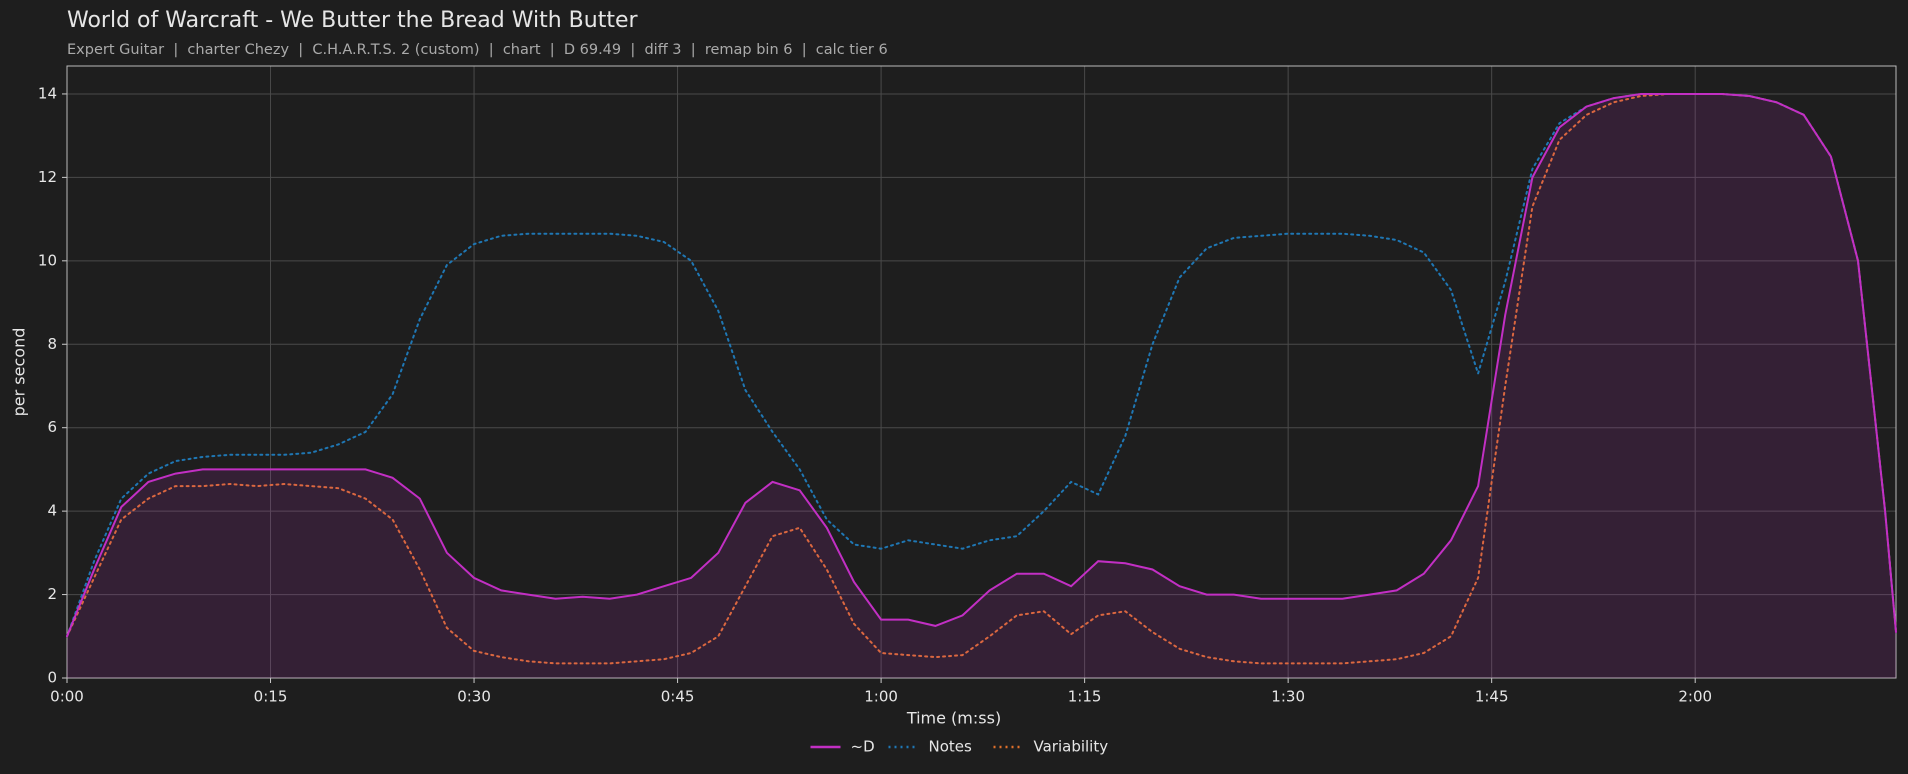  What do you see at coordinates (1071, 747) in the screenshot?
I see `legend-label: Variability` at bounding box center [1071, 747].